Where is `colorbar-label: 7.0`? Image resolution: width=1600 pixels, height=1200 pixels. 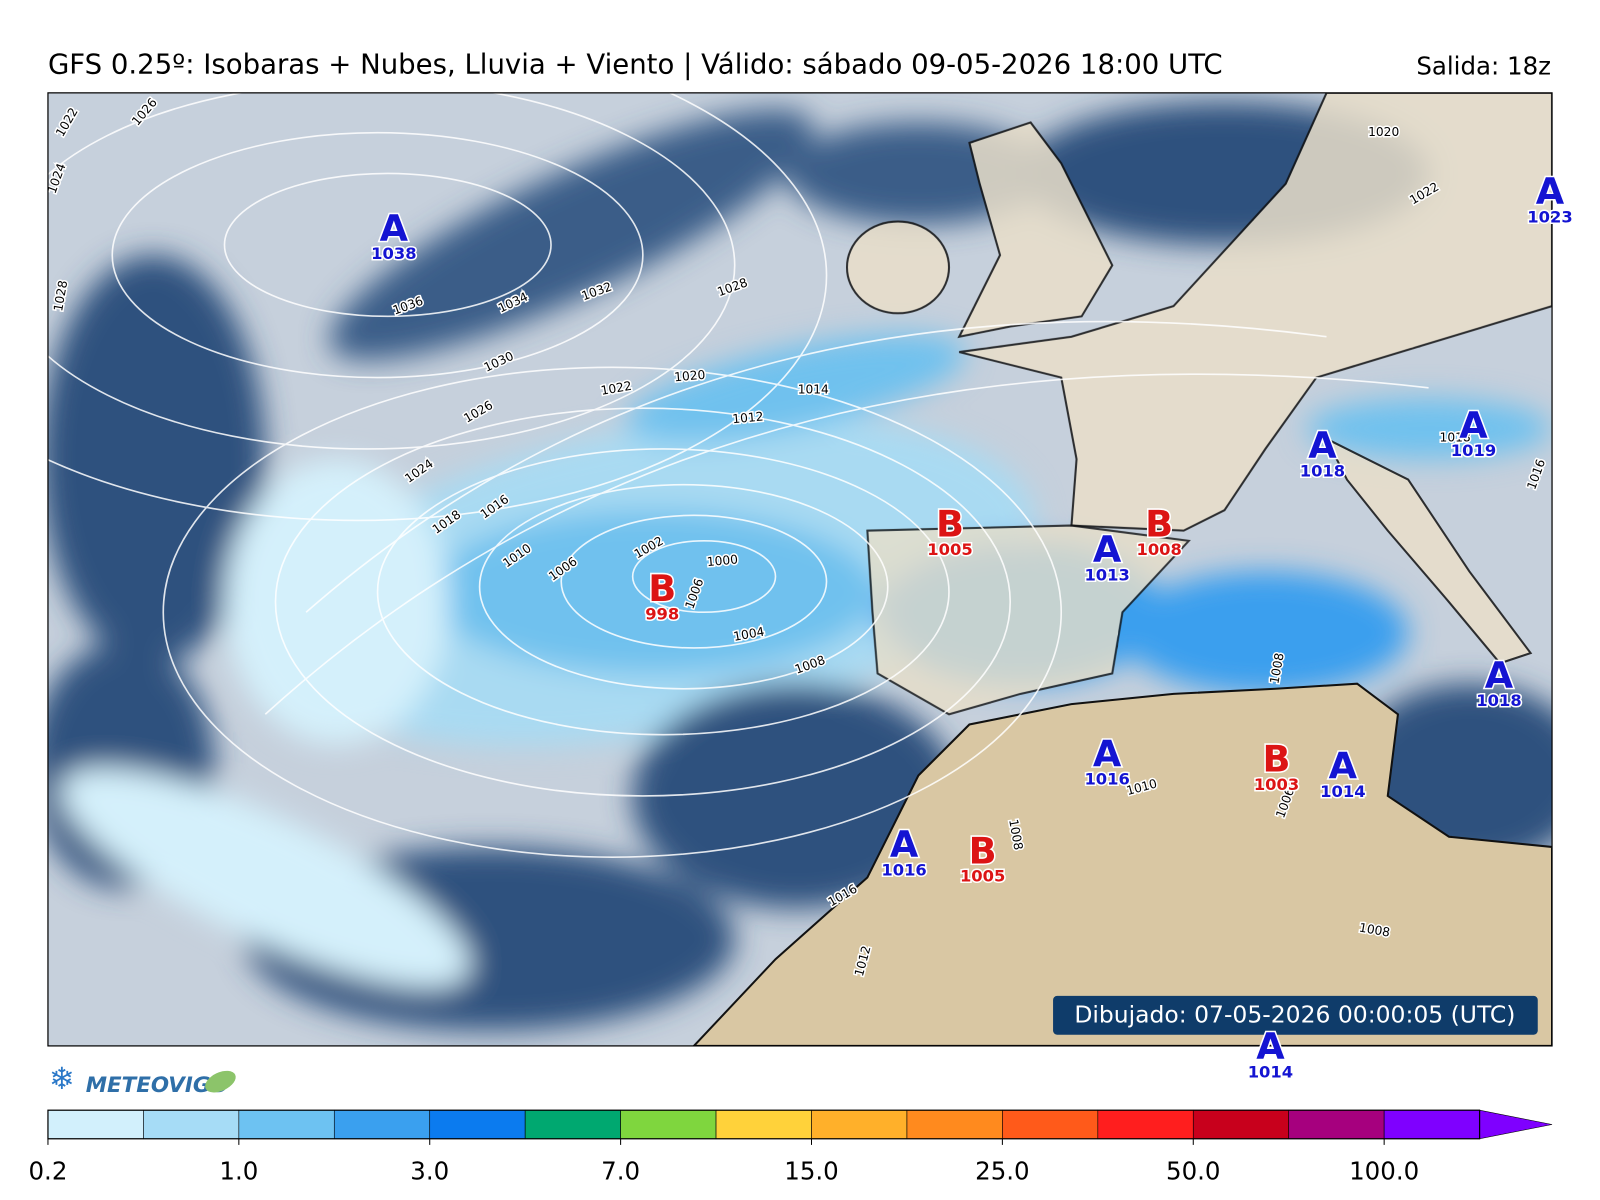
colorbar-label: 7.0 is located at coordinates (620, 1171).